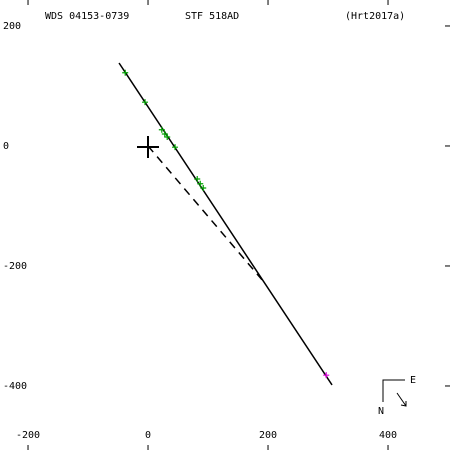  Describe the element at coordinates (15, 266) in the screenshot. I see `y-tick-label: -200` at that location.